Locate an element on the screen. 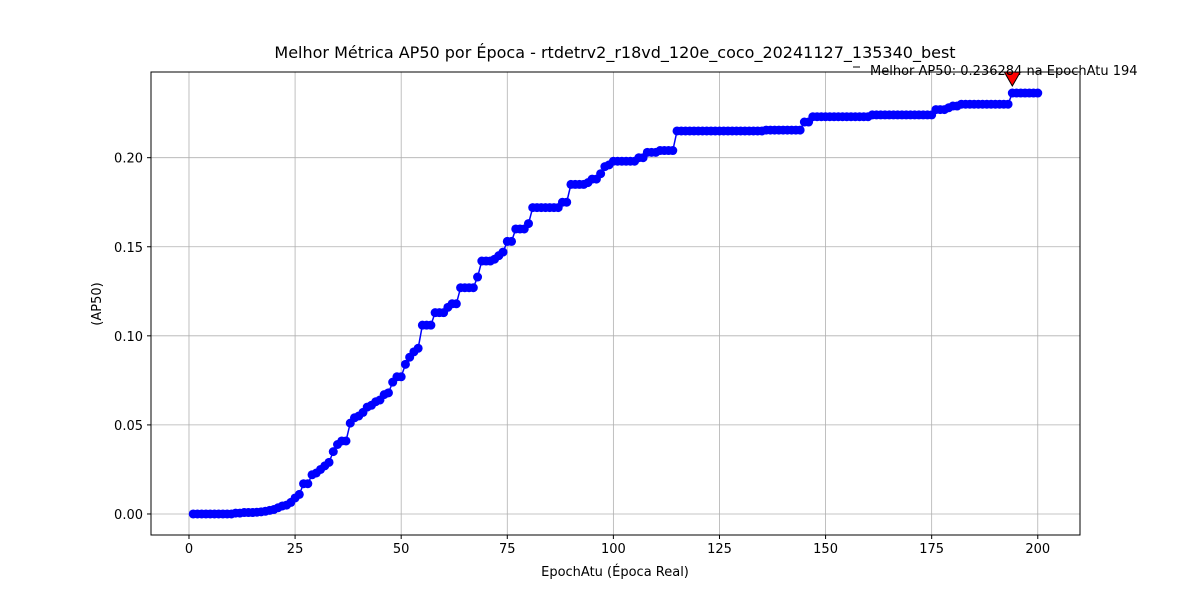 This screenshot has height=600, width=1200. x-tick-label: 0 is located at coordinates (189, 549).